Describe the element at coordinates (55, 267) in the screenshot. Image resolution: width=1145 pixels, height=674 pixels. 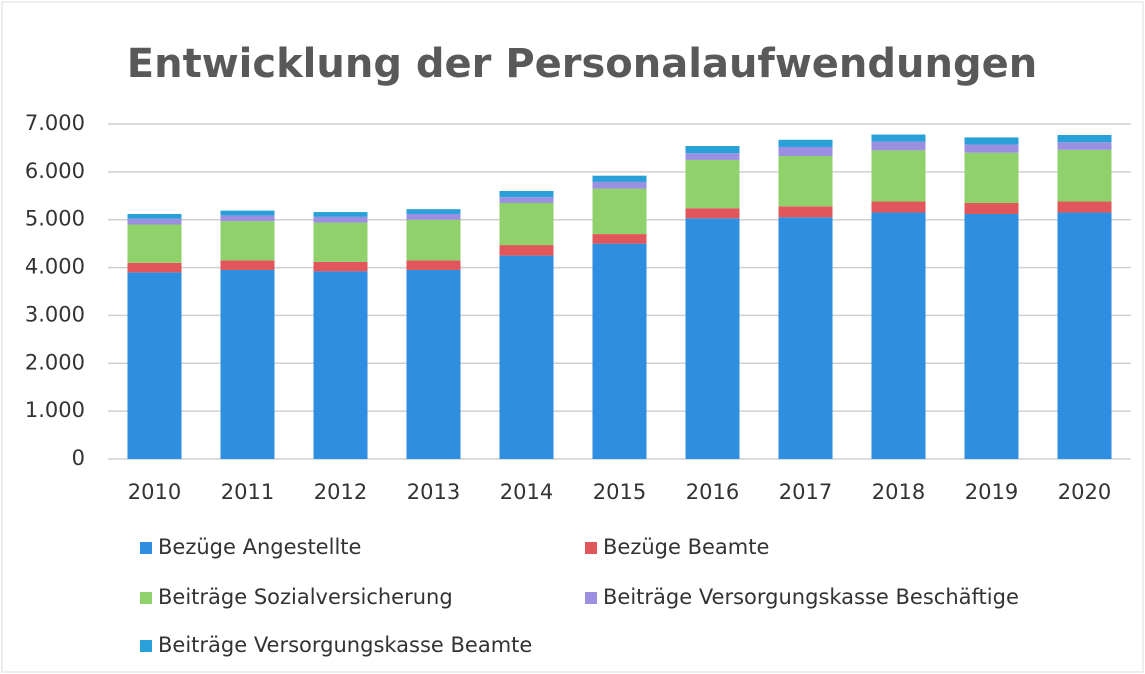
I see `y-tick-label: 4.000` at that location.